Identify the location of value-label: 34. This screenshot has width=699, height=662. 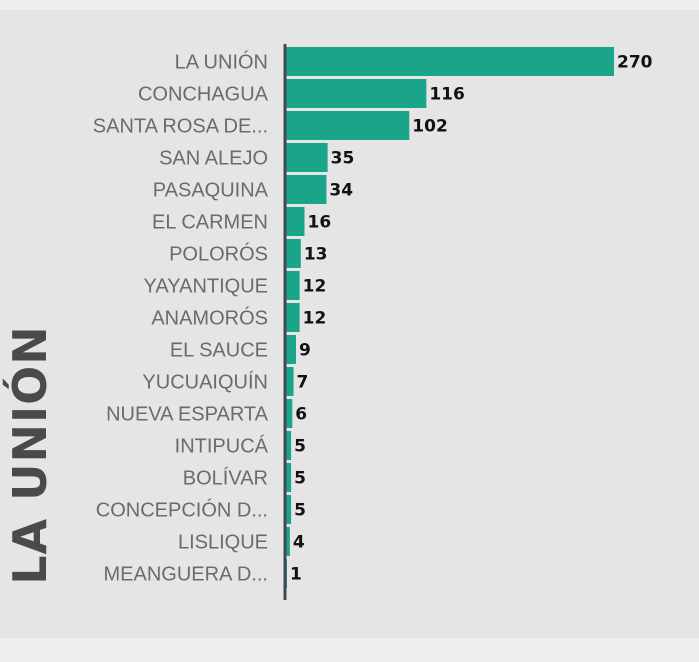
(341, 191).